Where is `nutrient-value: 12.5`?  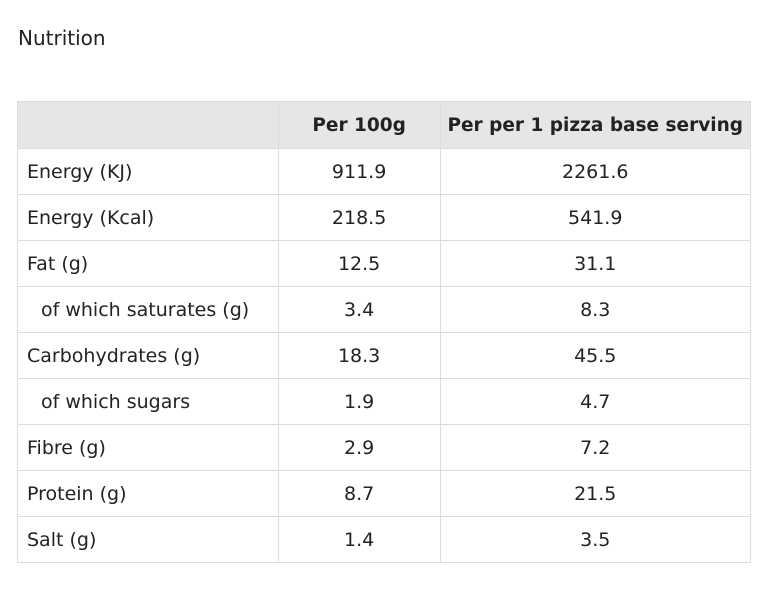 nutrient-value: 12.5 is located at coordinates (359, 263).